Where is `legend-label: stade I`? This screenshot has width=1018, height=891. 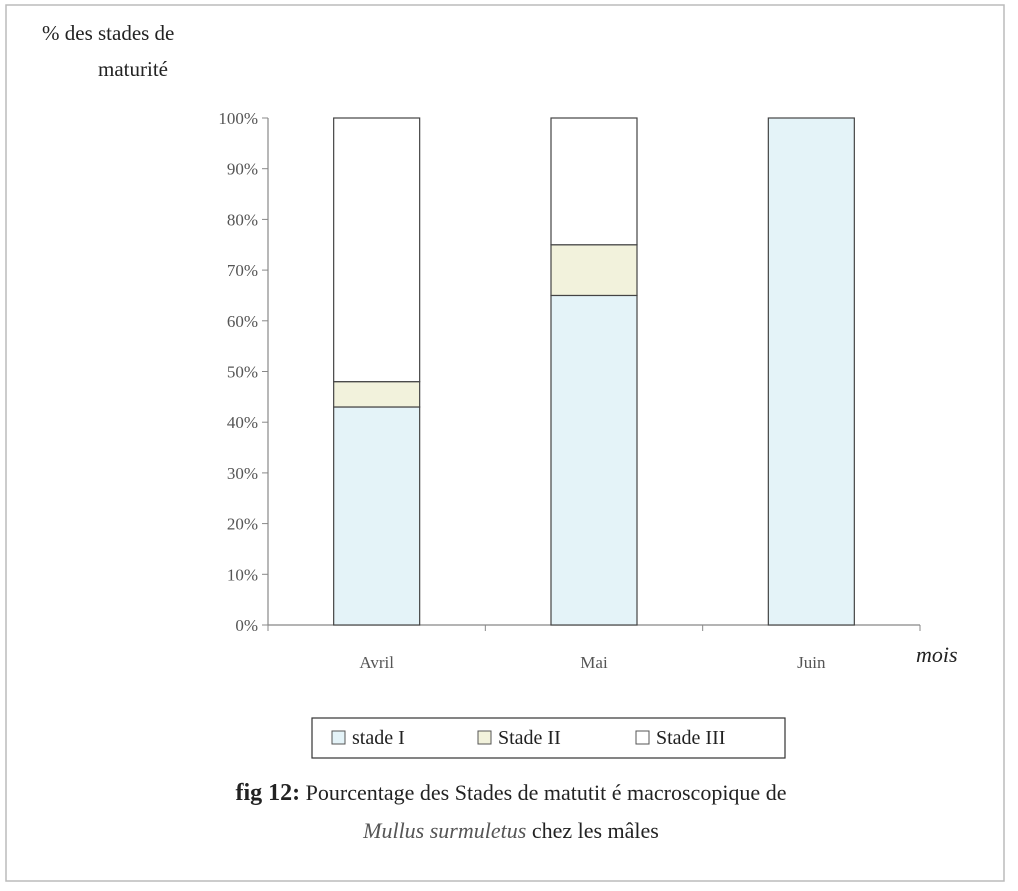
legend-label: stade I is located at coordinates (378, 738).